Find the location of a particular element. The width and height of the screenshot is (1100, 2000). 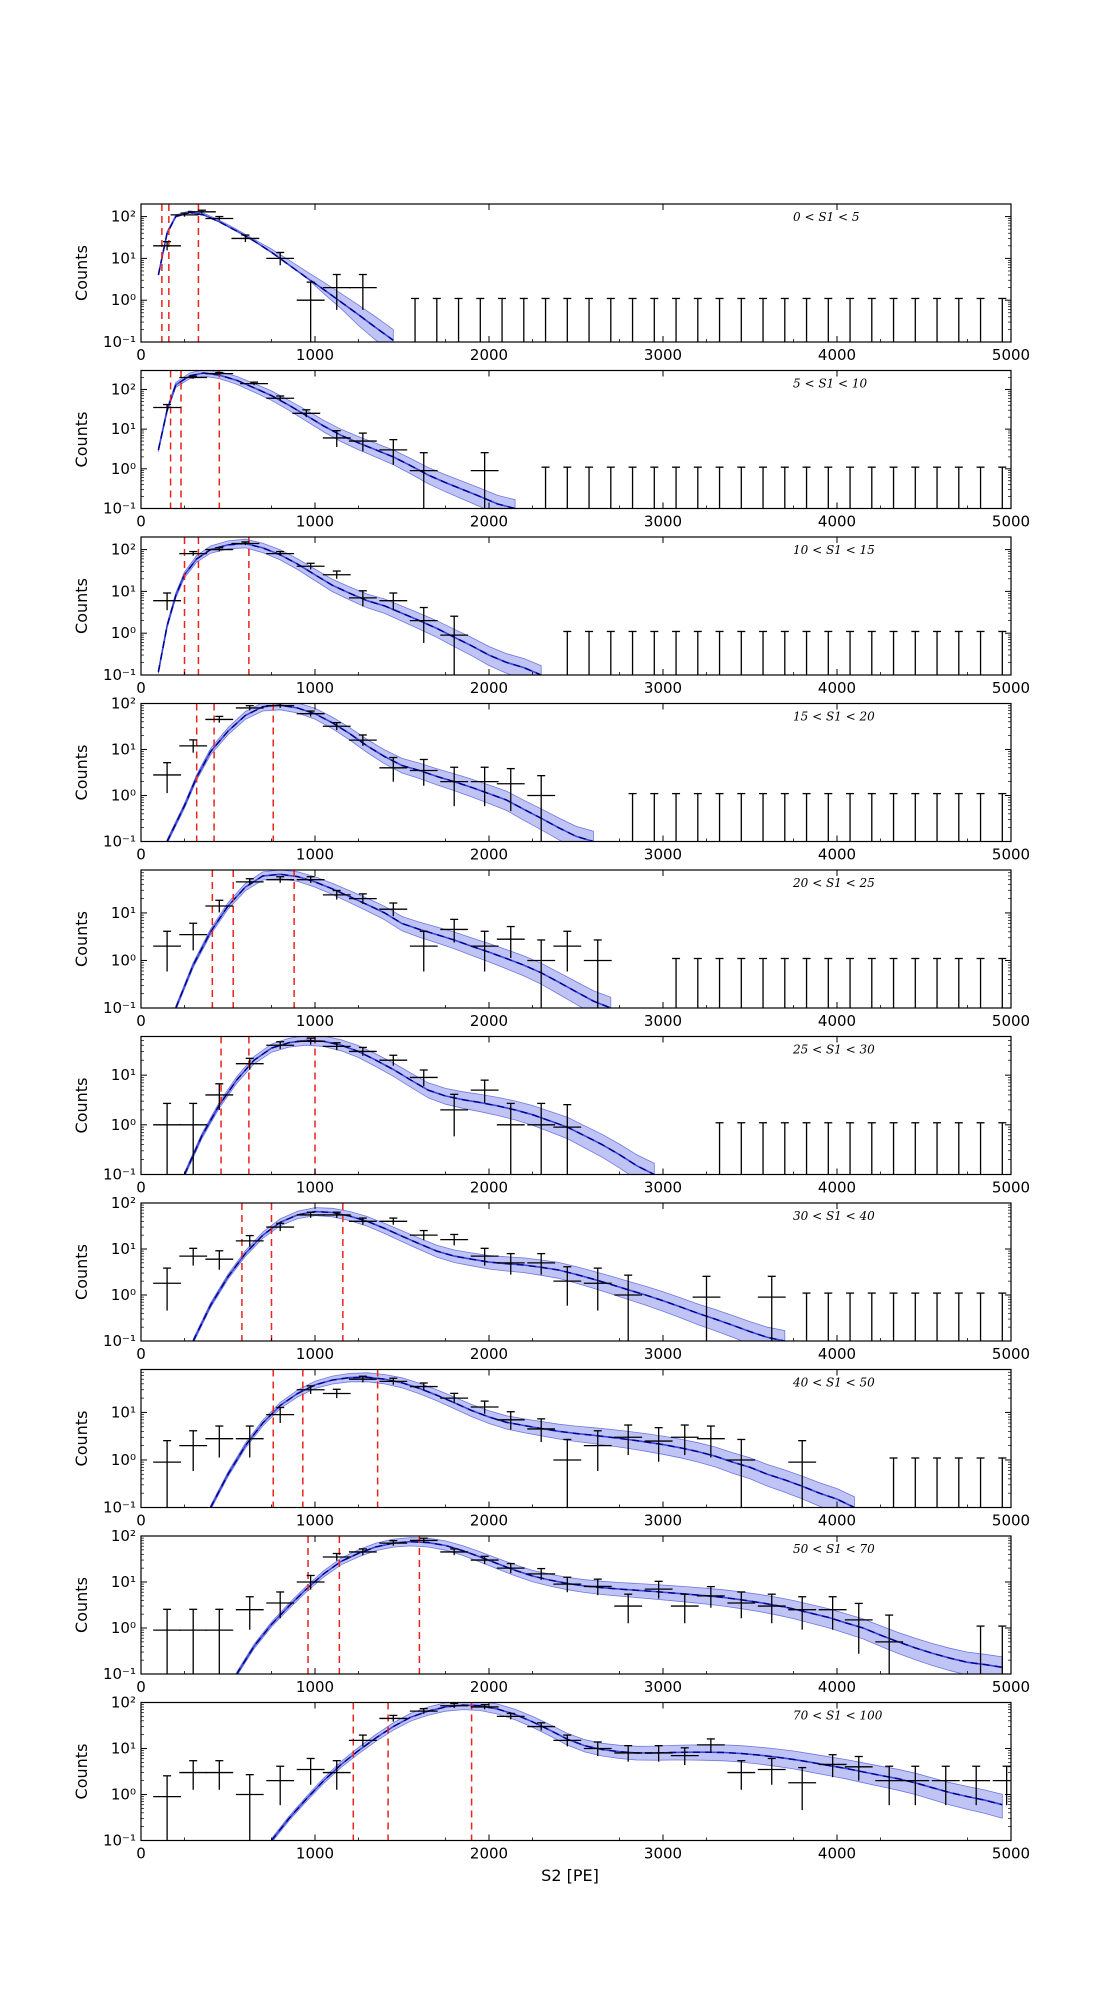

panel-annotation: 15 < S1 < 20 is located at coordinates (834, 717).